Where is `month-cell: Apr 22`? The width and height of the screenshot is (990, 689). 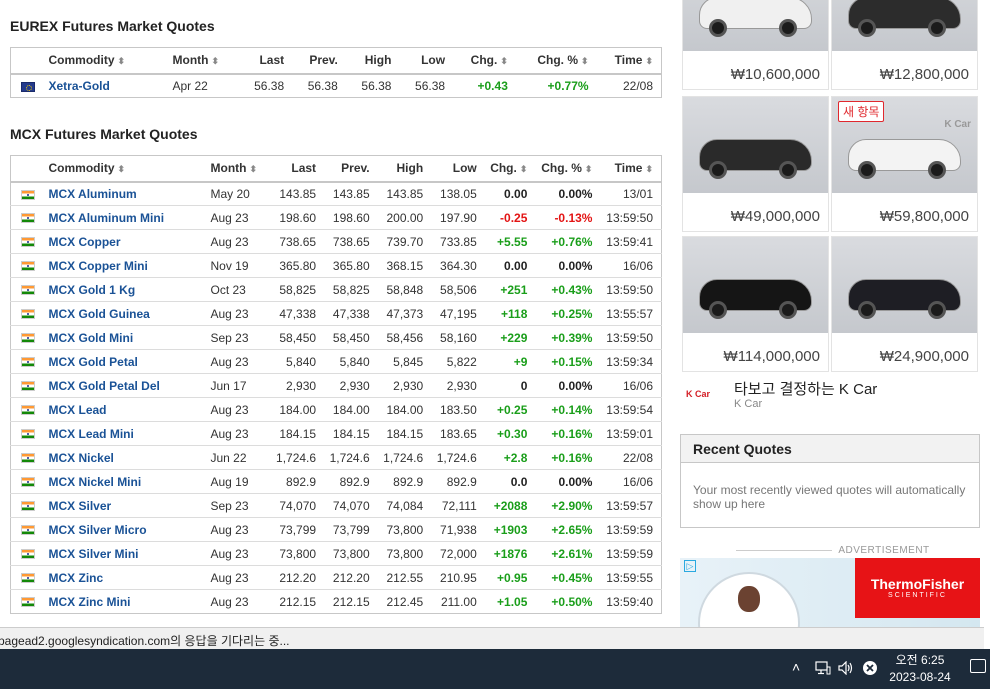
month-cell: Apr 22 is located at coordinates (190, 85).